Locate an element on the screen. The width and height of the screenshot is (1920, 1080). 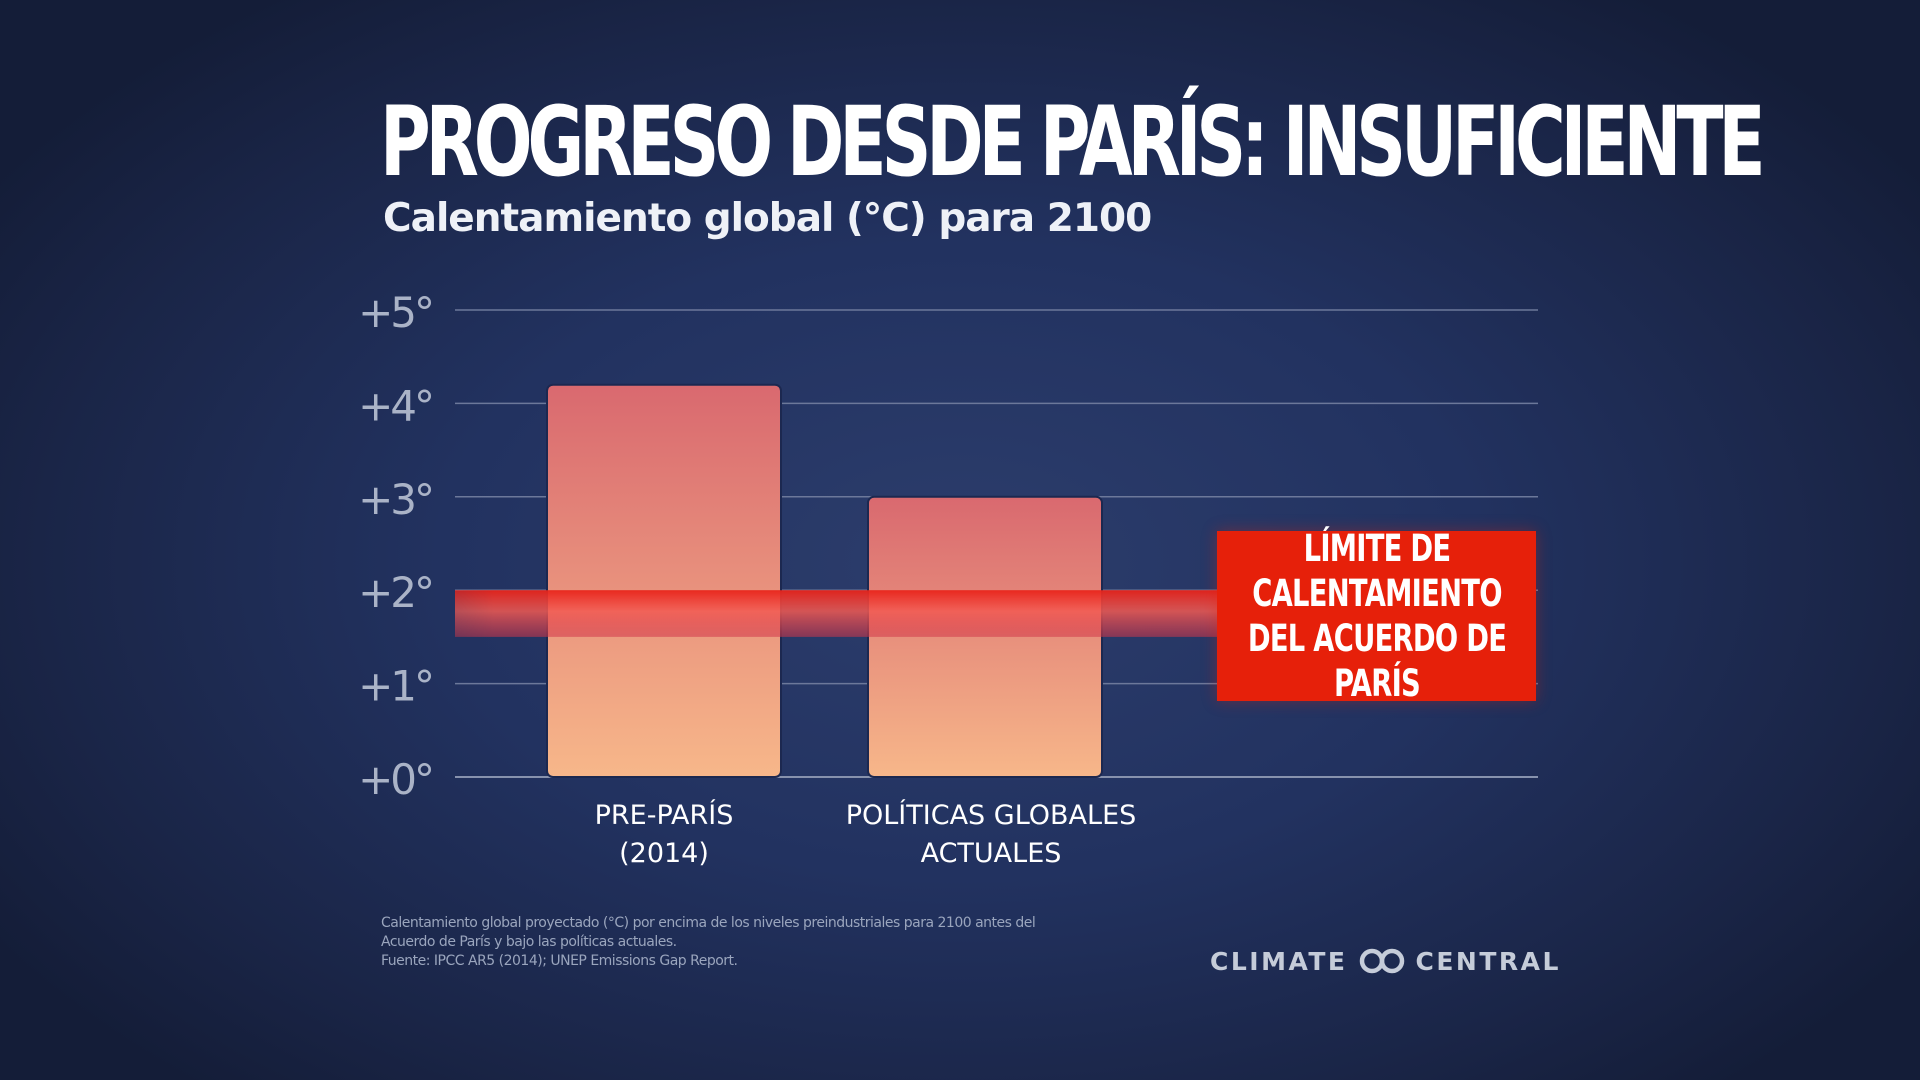
y-tick-label: +5° is located at coordinates (395, 312).